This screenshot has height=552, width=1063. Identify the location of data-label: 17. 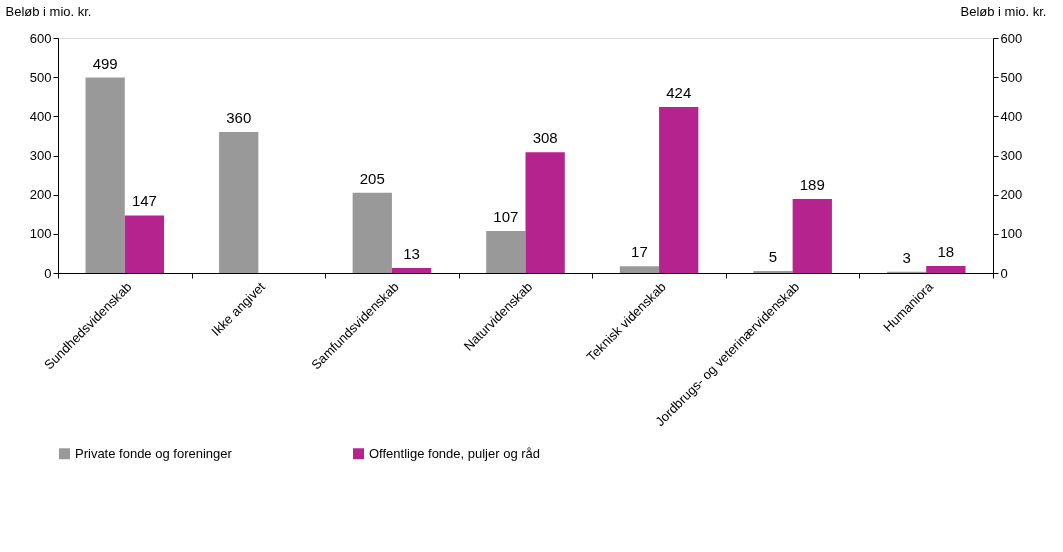
(639, 252).